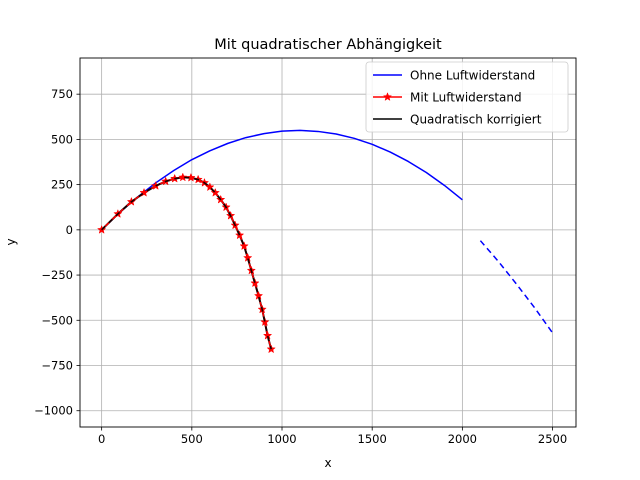  Describe the element at coordinates (57, 320) in the screenshot. I see `y-tick-label: −500` at that location.